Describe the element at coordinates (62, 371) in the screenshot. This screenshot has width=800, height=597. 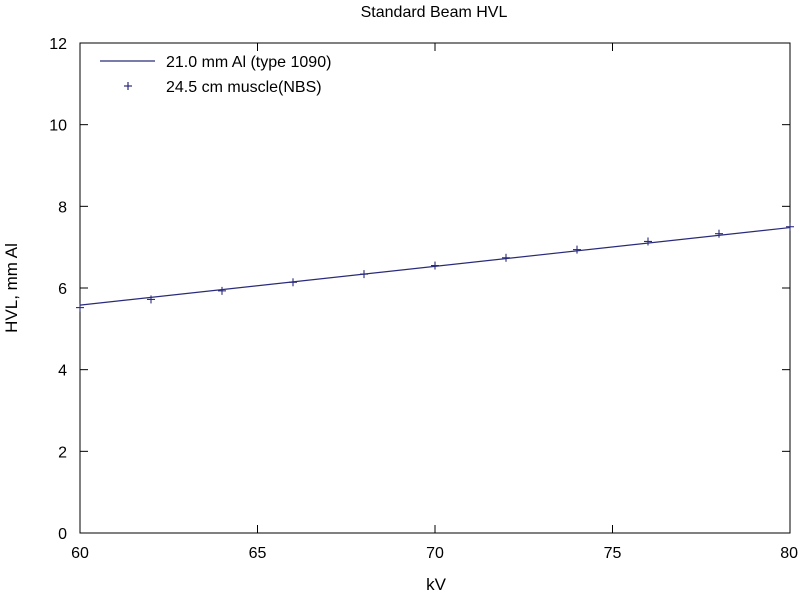
I see `y-tick-label: 4` at that location.